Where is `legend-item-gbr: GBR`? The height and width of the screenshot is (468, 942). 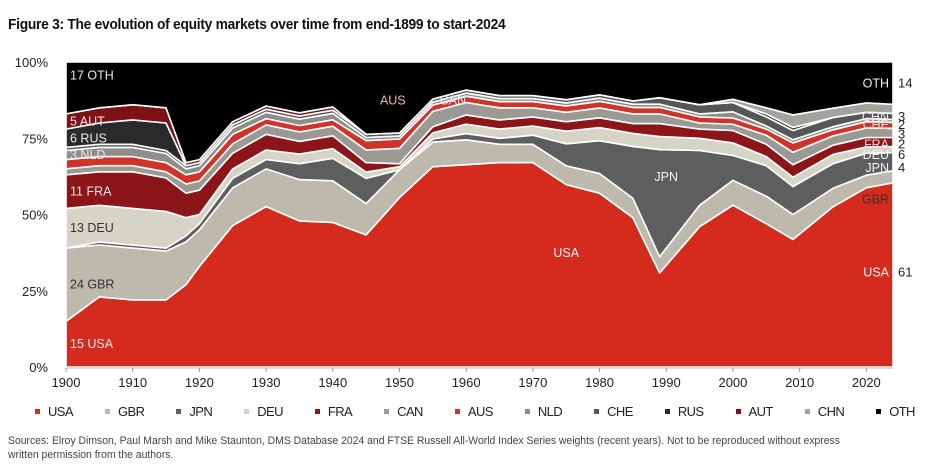
legend-item-gbr: GBR is located at coordinates (124, 411).